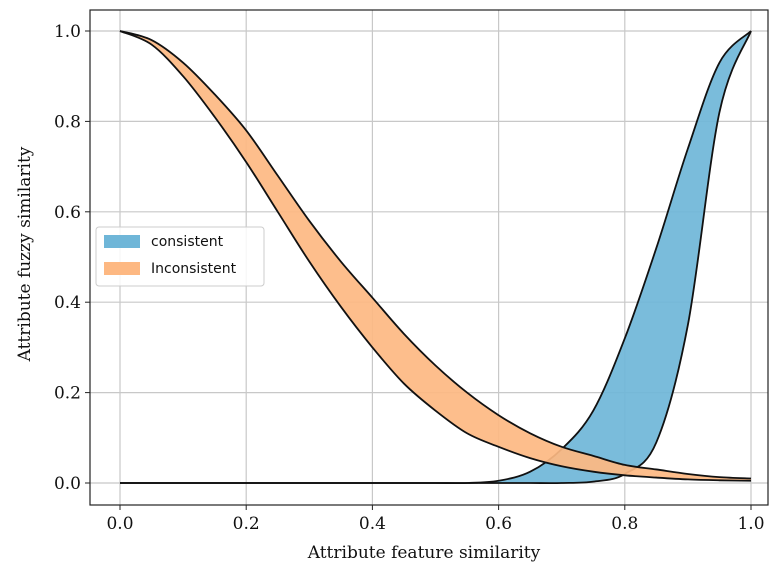 This screenshot has height=570, width=777. I want to click on x-tick-label: 0.2, so click(246, 524).